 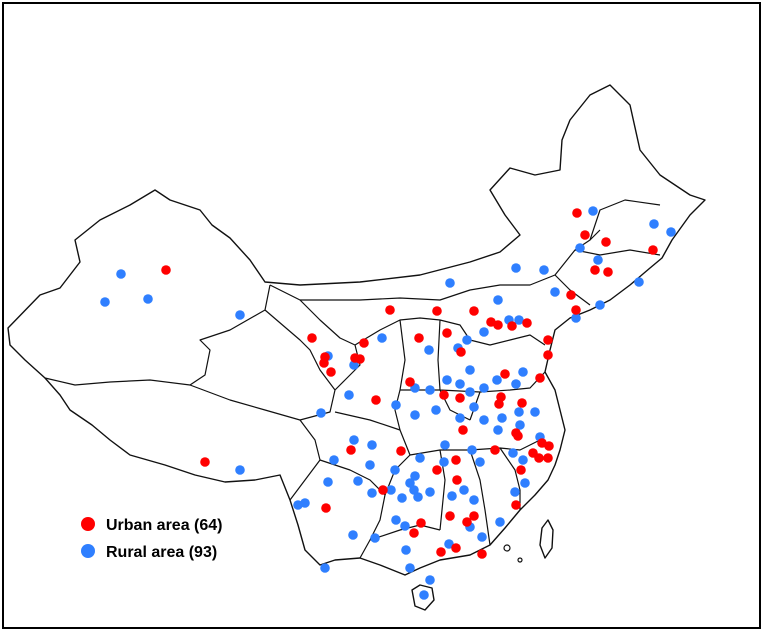 I want to click on border-southwest, so click(x=365, y=485).